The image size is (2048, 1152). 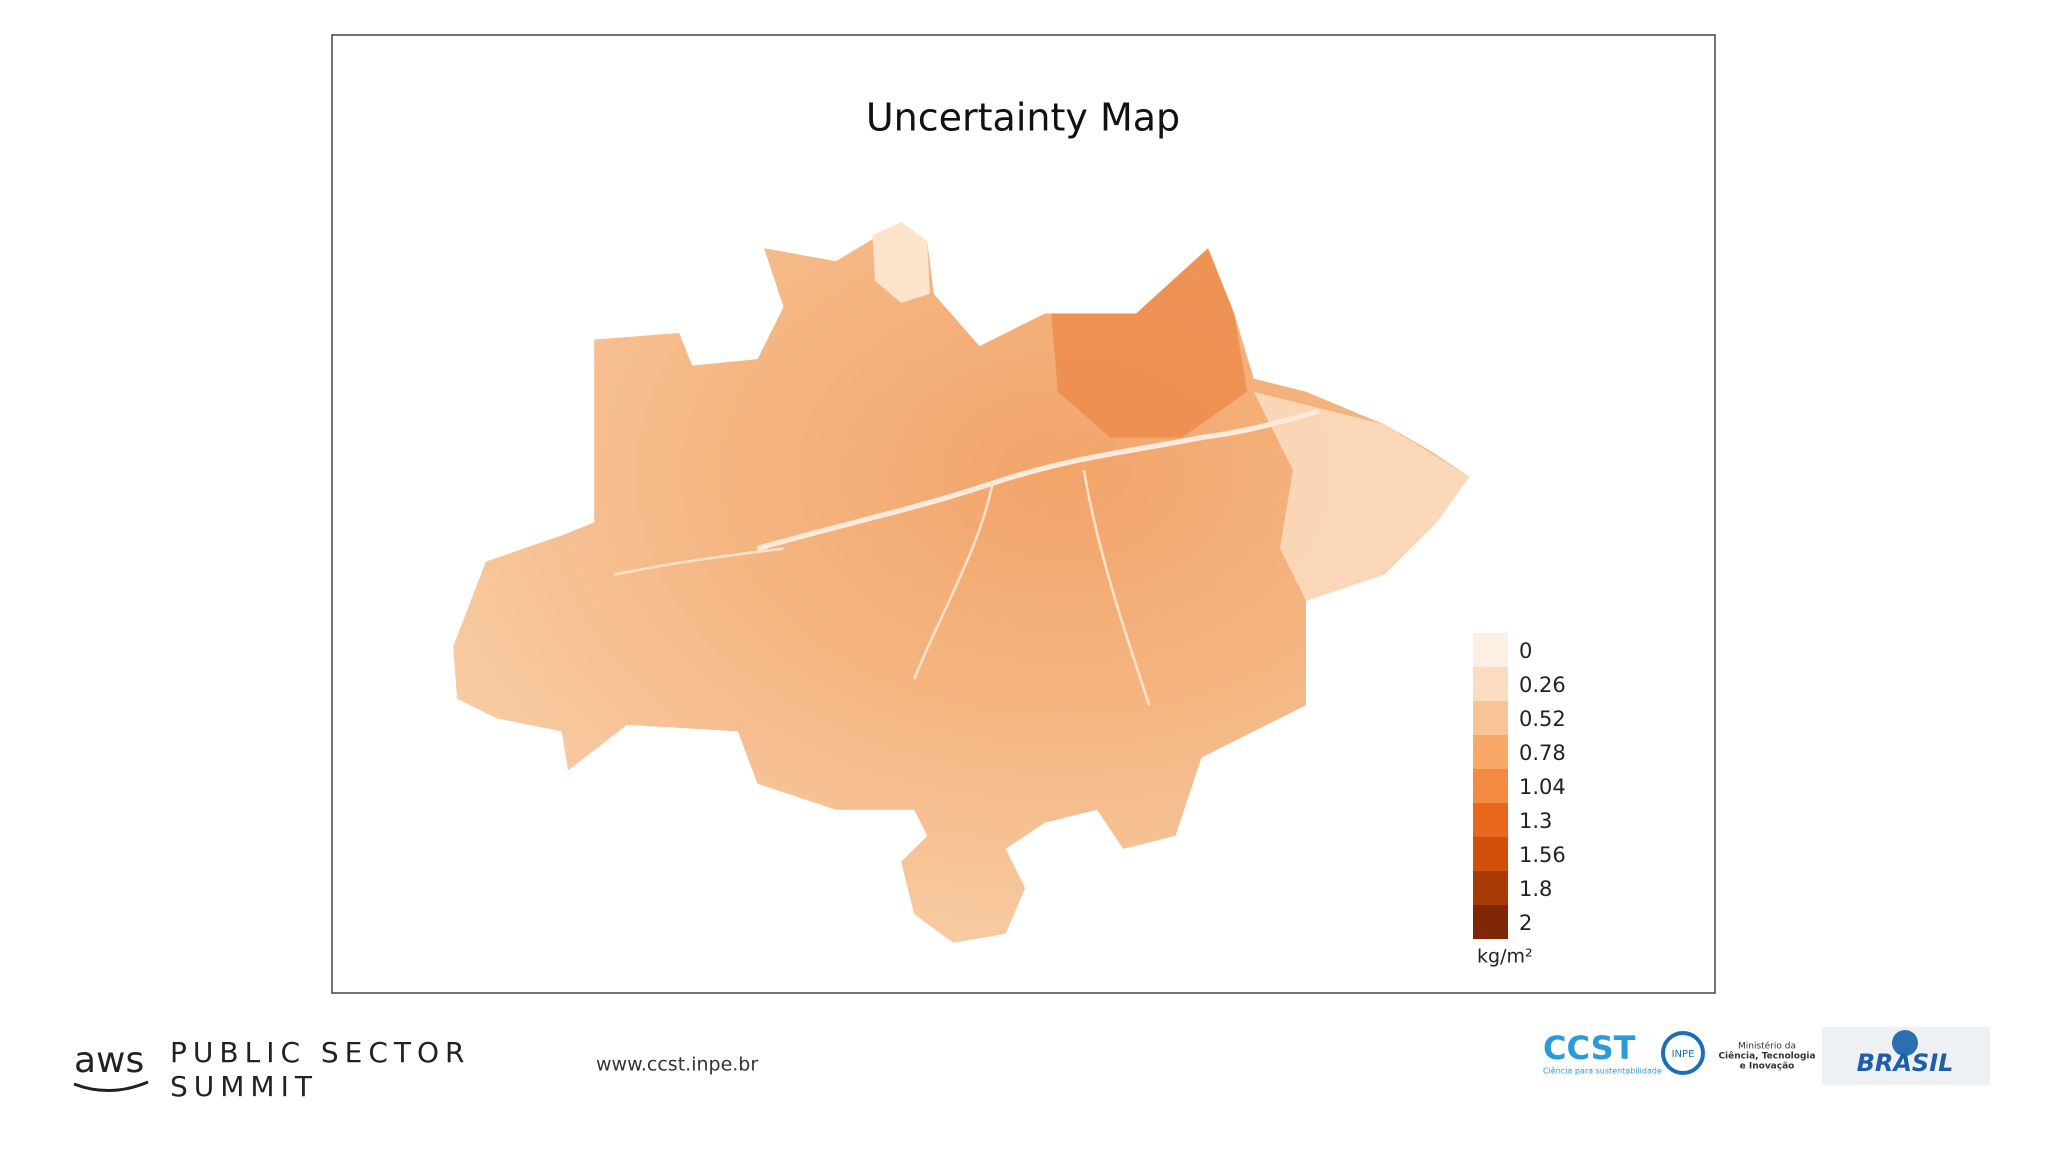 I want to click on event-name: SUMMIT, so click(x=244, y=1086).